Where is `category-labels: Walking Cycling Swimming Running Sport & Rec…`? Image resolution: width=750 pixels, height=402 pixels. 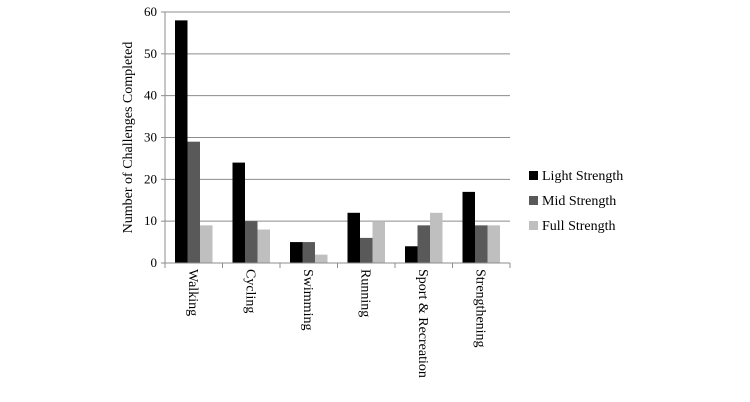 category-labels: Walking Cycling Swimming Running Sport & Rec… is located at coordinates (336, 323).